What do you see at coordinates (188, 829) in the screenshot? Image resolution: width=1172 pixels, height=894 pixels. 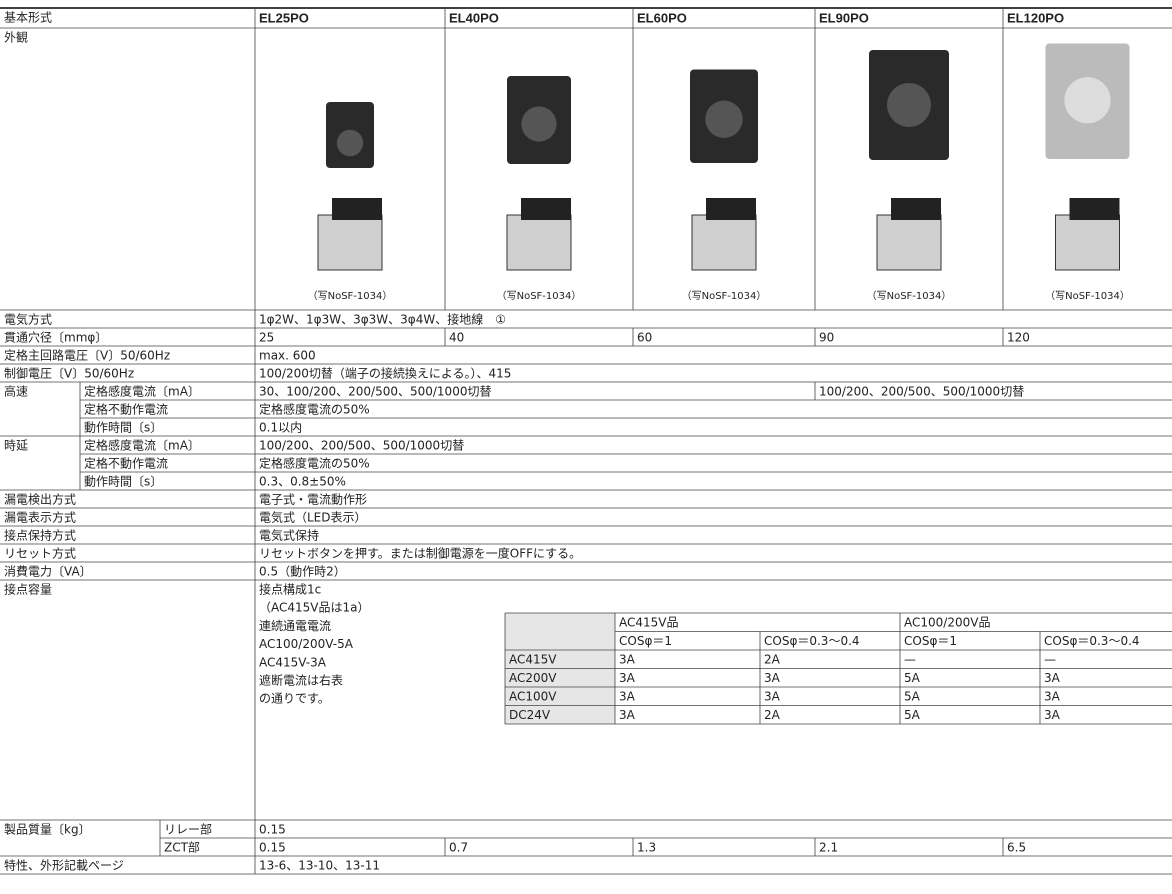 I see `row-label: リレー部` at bounding box center [188, 829].